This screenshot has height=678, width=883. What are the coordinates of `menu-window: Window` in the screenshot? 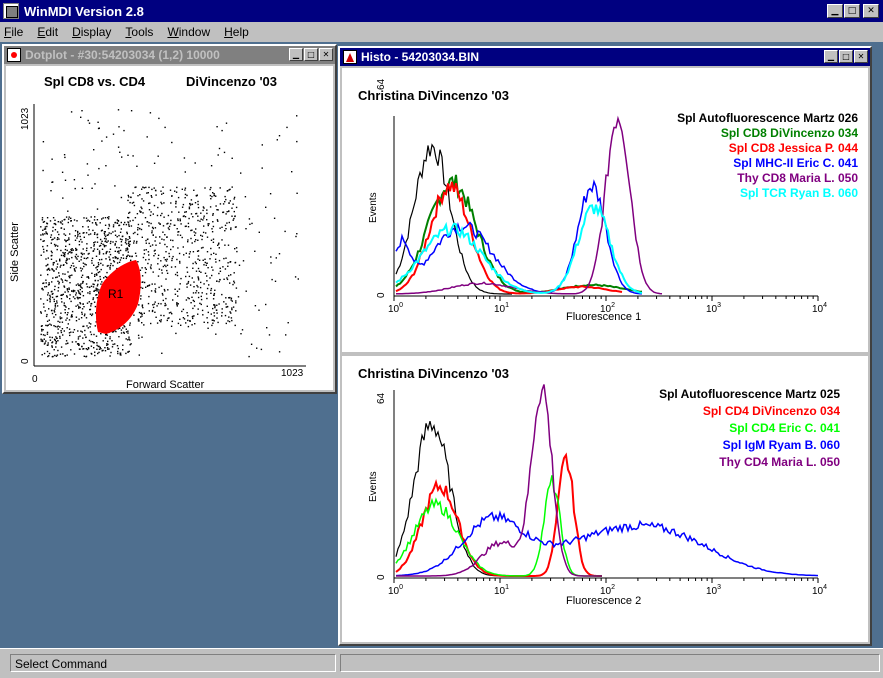 It's located at (189, 32).